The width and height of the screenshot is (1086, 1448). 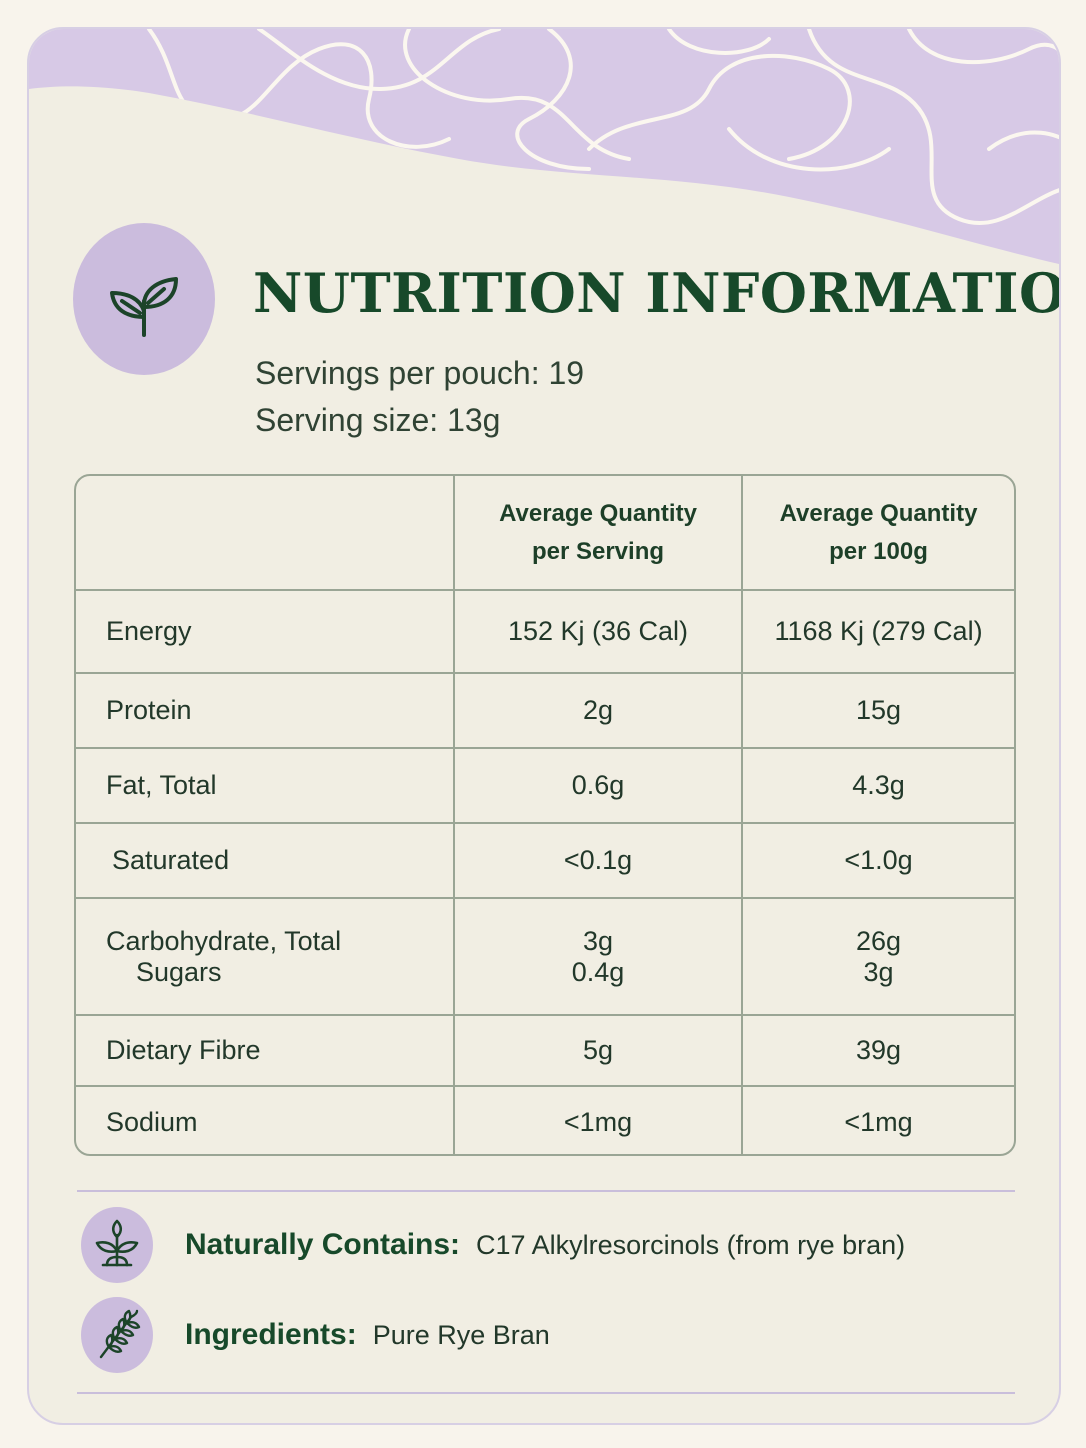 What do you see at coordinates (378, 420) in the screenshot?
I see `serving-size: Serving size: 13g` at bounding box center [378, 420].